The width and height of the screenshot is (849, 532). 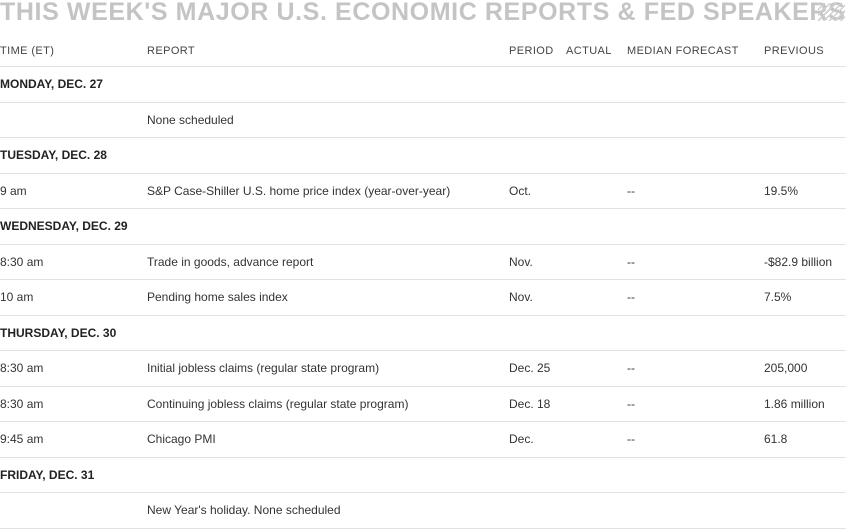 What do you see at coordinates (537, 191) in the screenshot?
I see `cell-period: Oct.` at bounding box center [537, 191].